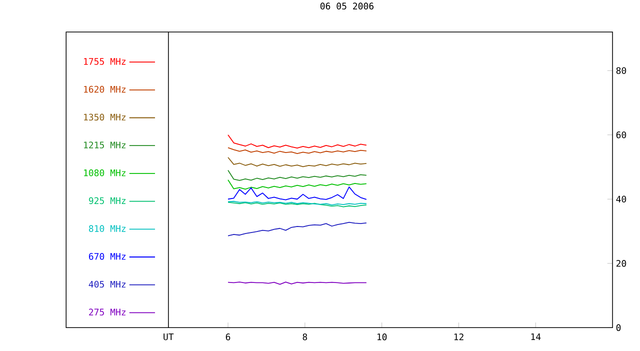 The image size is (640, 351). What do you see at coordinates (107, 284) in the screenshot?
I see `legend-label: 405 MHz` at bounding box center [107, 284].